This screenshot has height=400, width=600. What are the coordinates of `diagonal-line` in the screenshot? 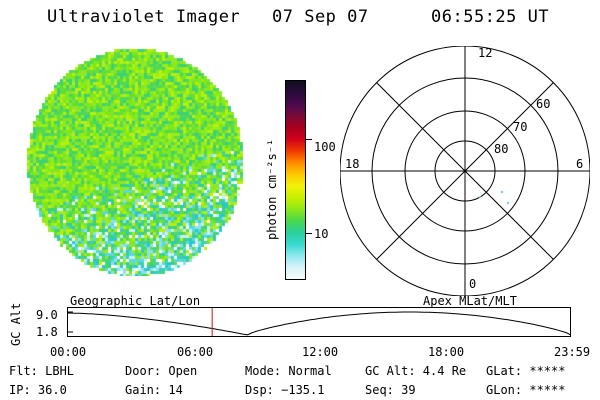 It's located at (465, 171).